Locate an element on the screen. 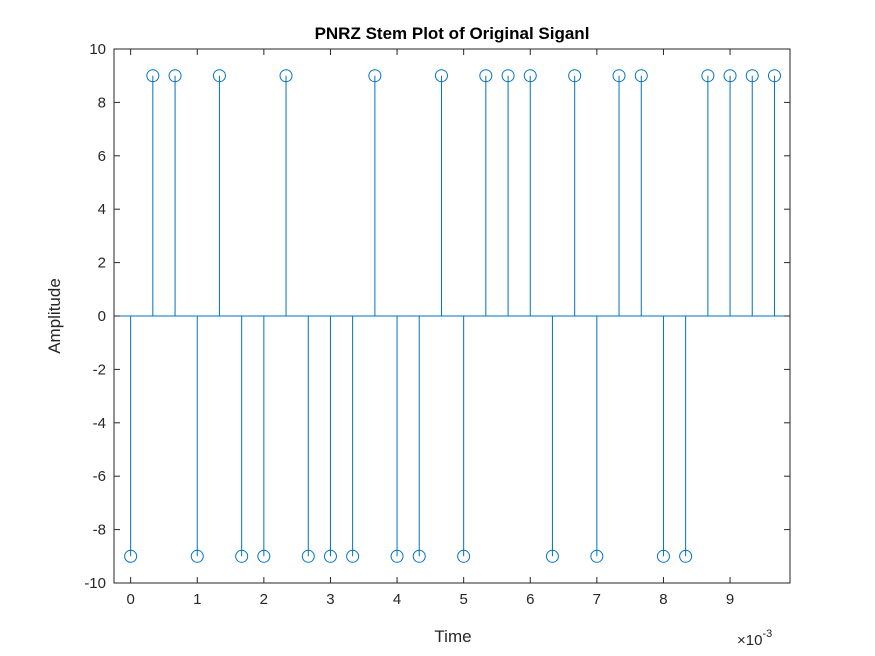 The image size is (875, 656). x-multiplier-base: ×10 is located at coordinates (749, 640).